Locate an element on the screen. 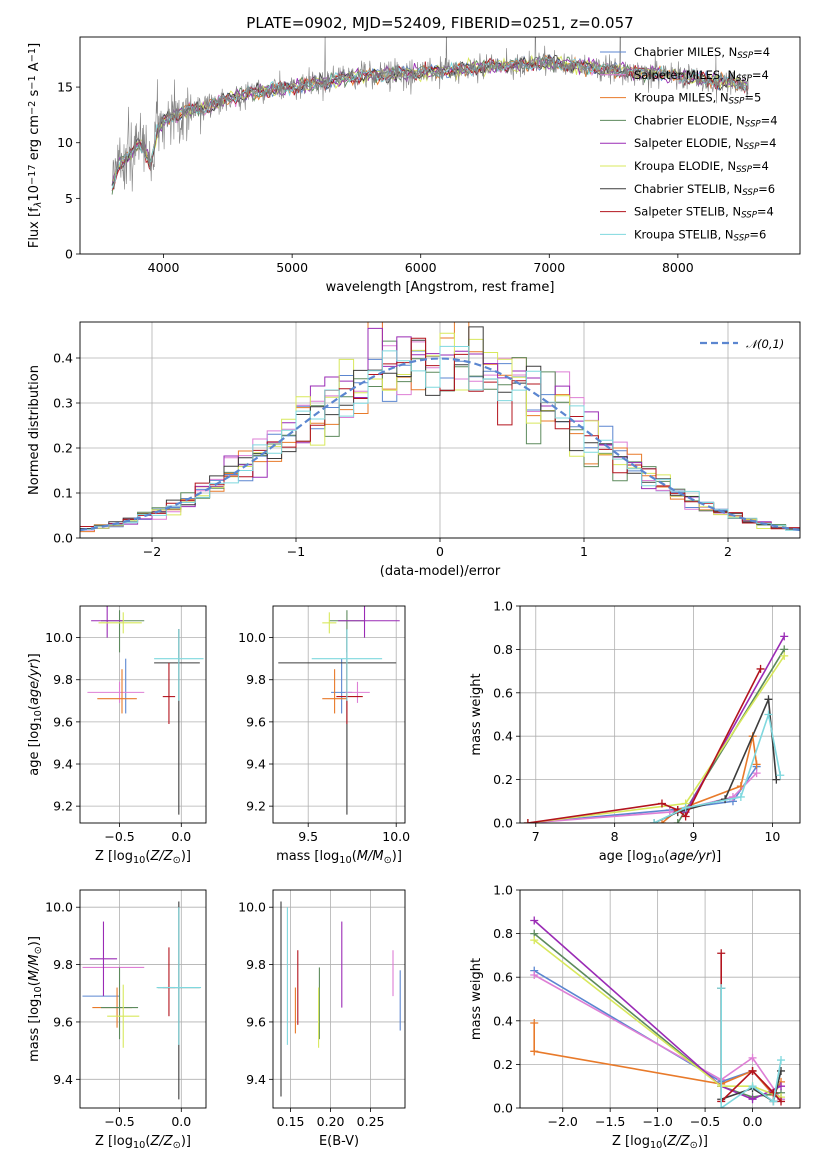 The width and height of the screenshot is (819, 1170). y-tick-label: 9.2 is located at coordinates (63, 806).